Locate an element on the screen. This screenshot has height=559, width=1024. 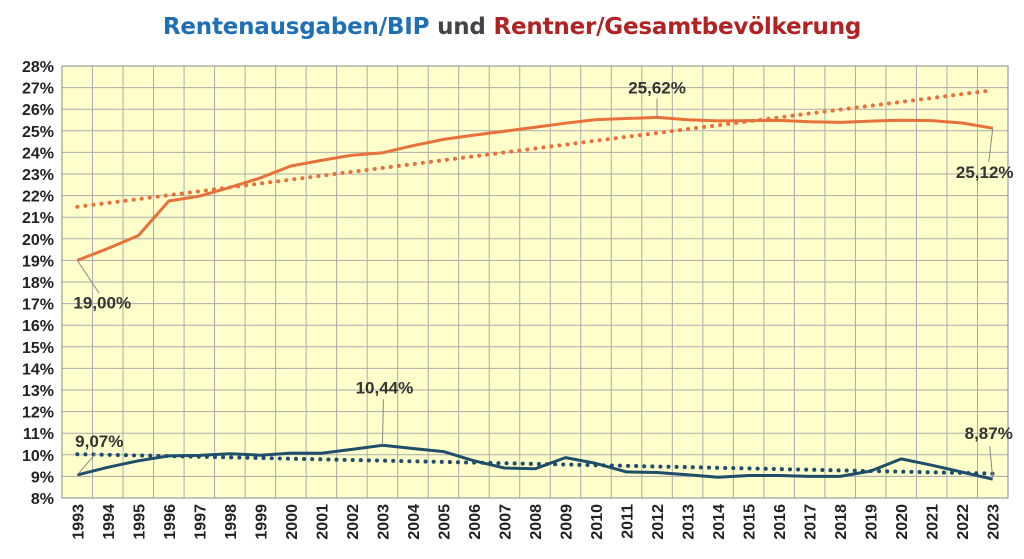
x-tick-label: 2009 is located at coordinates (567, 522).